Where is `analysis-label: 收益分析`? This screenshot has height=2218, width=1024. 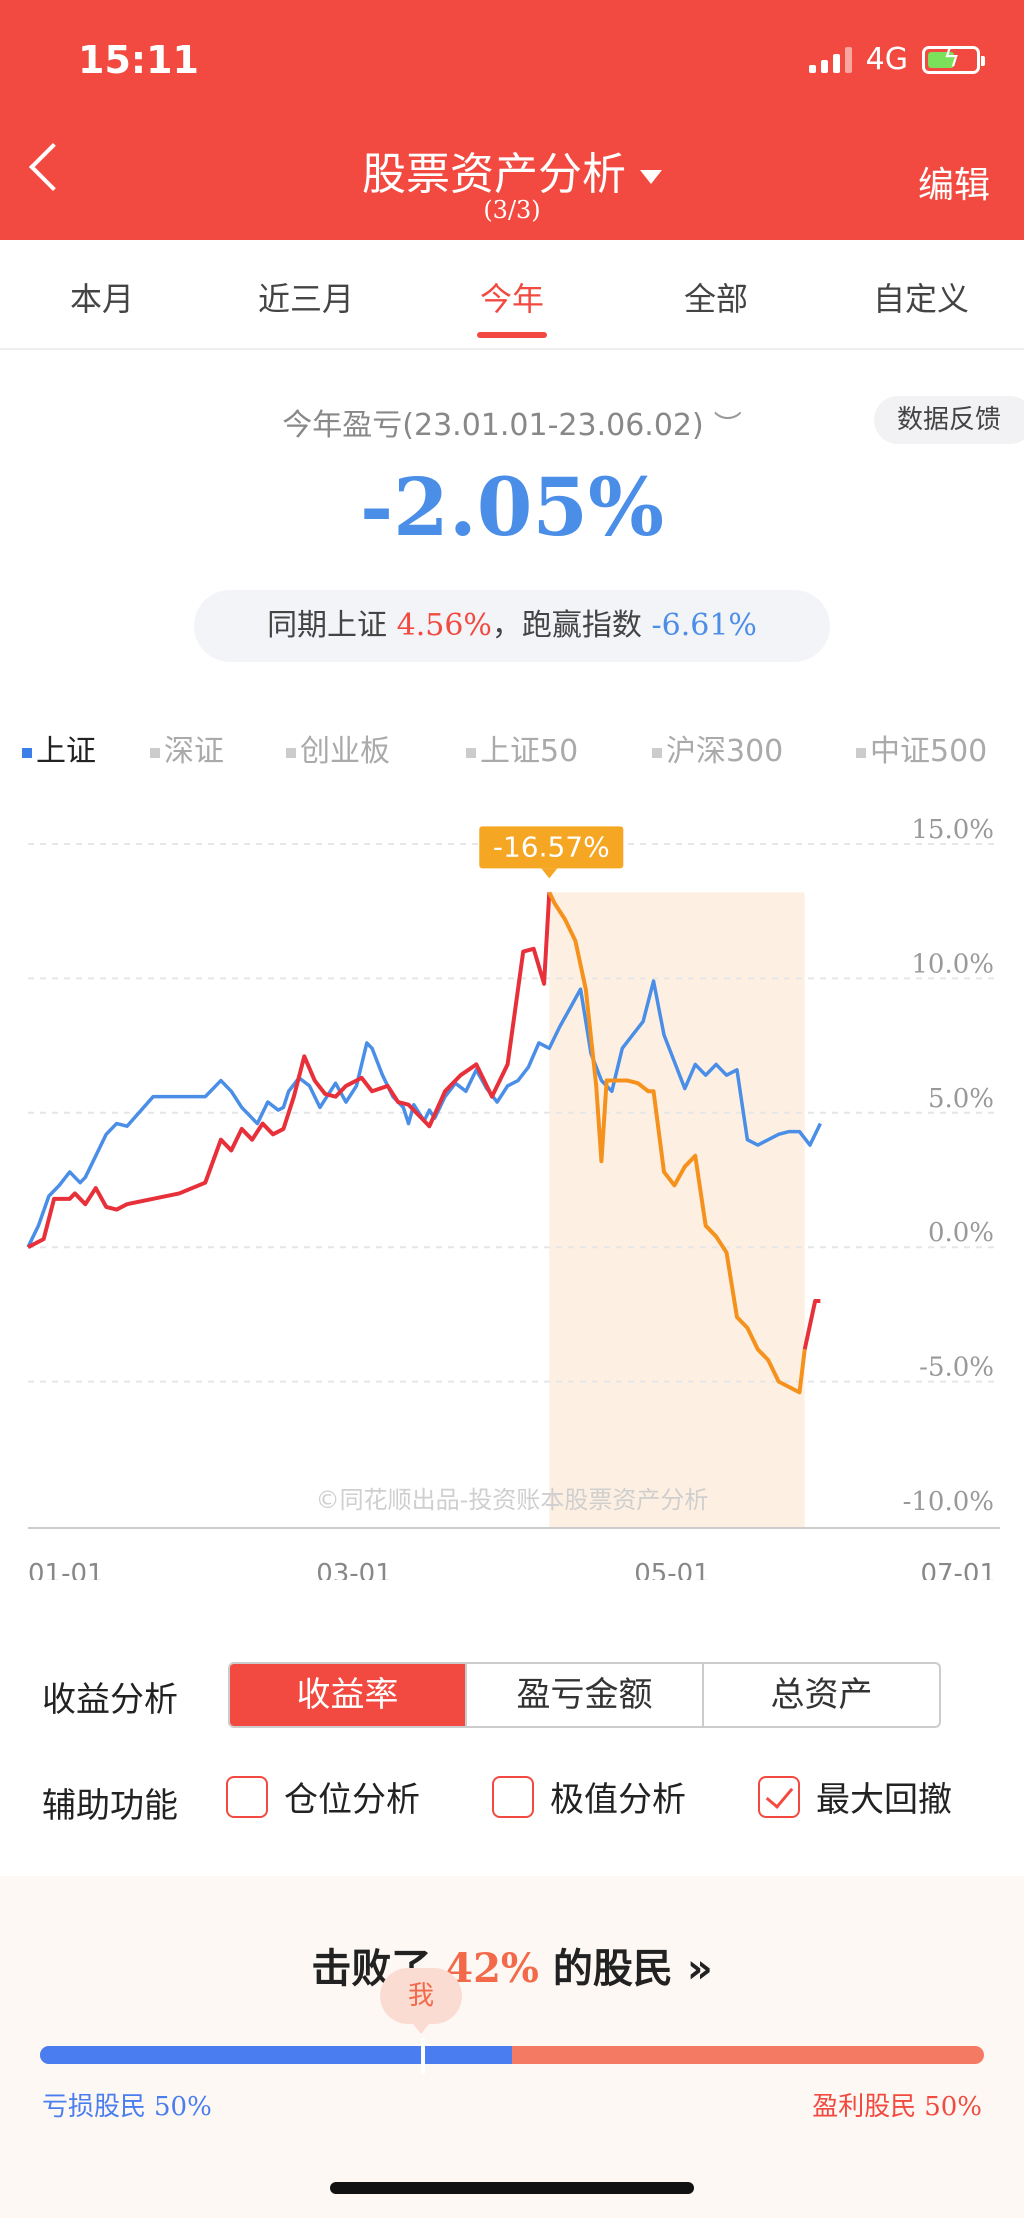 analysis-label: 收益分析 is located at coordinates (110, 1700).